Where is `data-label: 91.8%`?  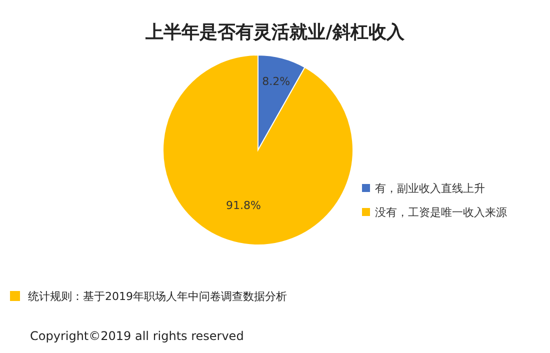
data-label: 91.8% is located at coordinates (243, 205).